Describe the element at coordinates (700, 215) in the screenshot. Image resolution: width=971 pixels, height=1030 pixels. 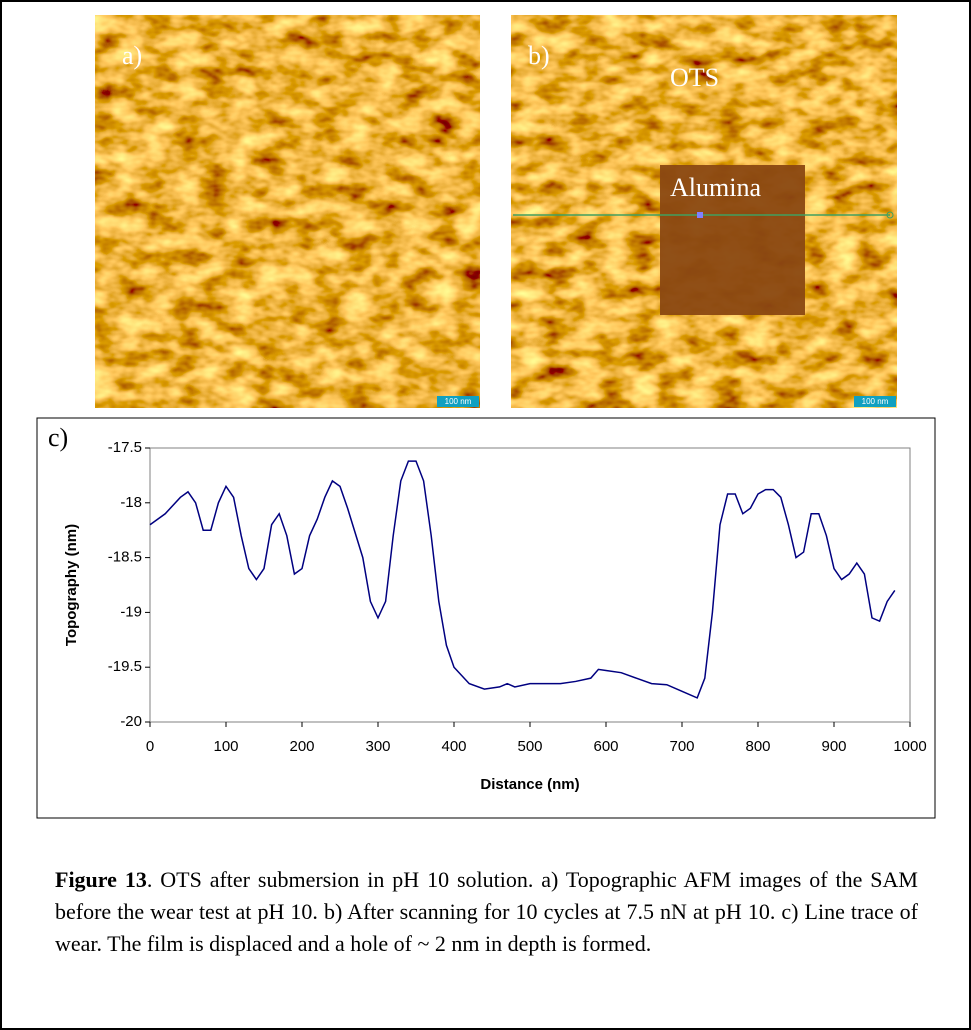
I see `trace-marker` at that location.